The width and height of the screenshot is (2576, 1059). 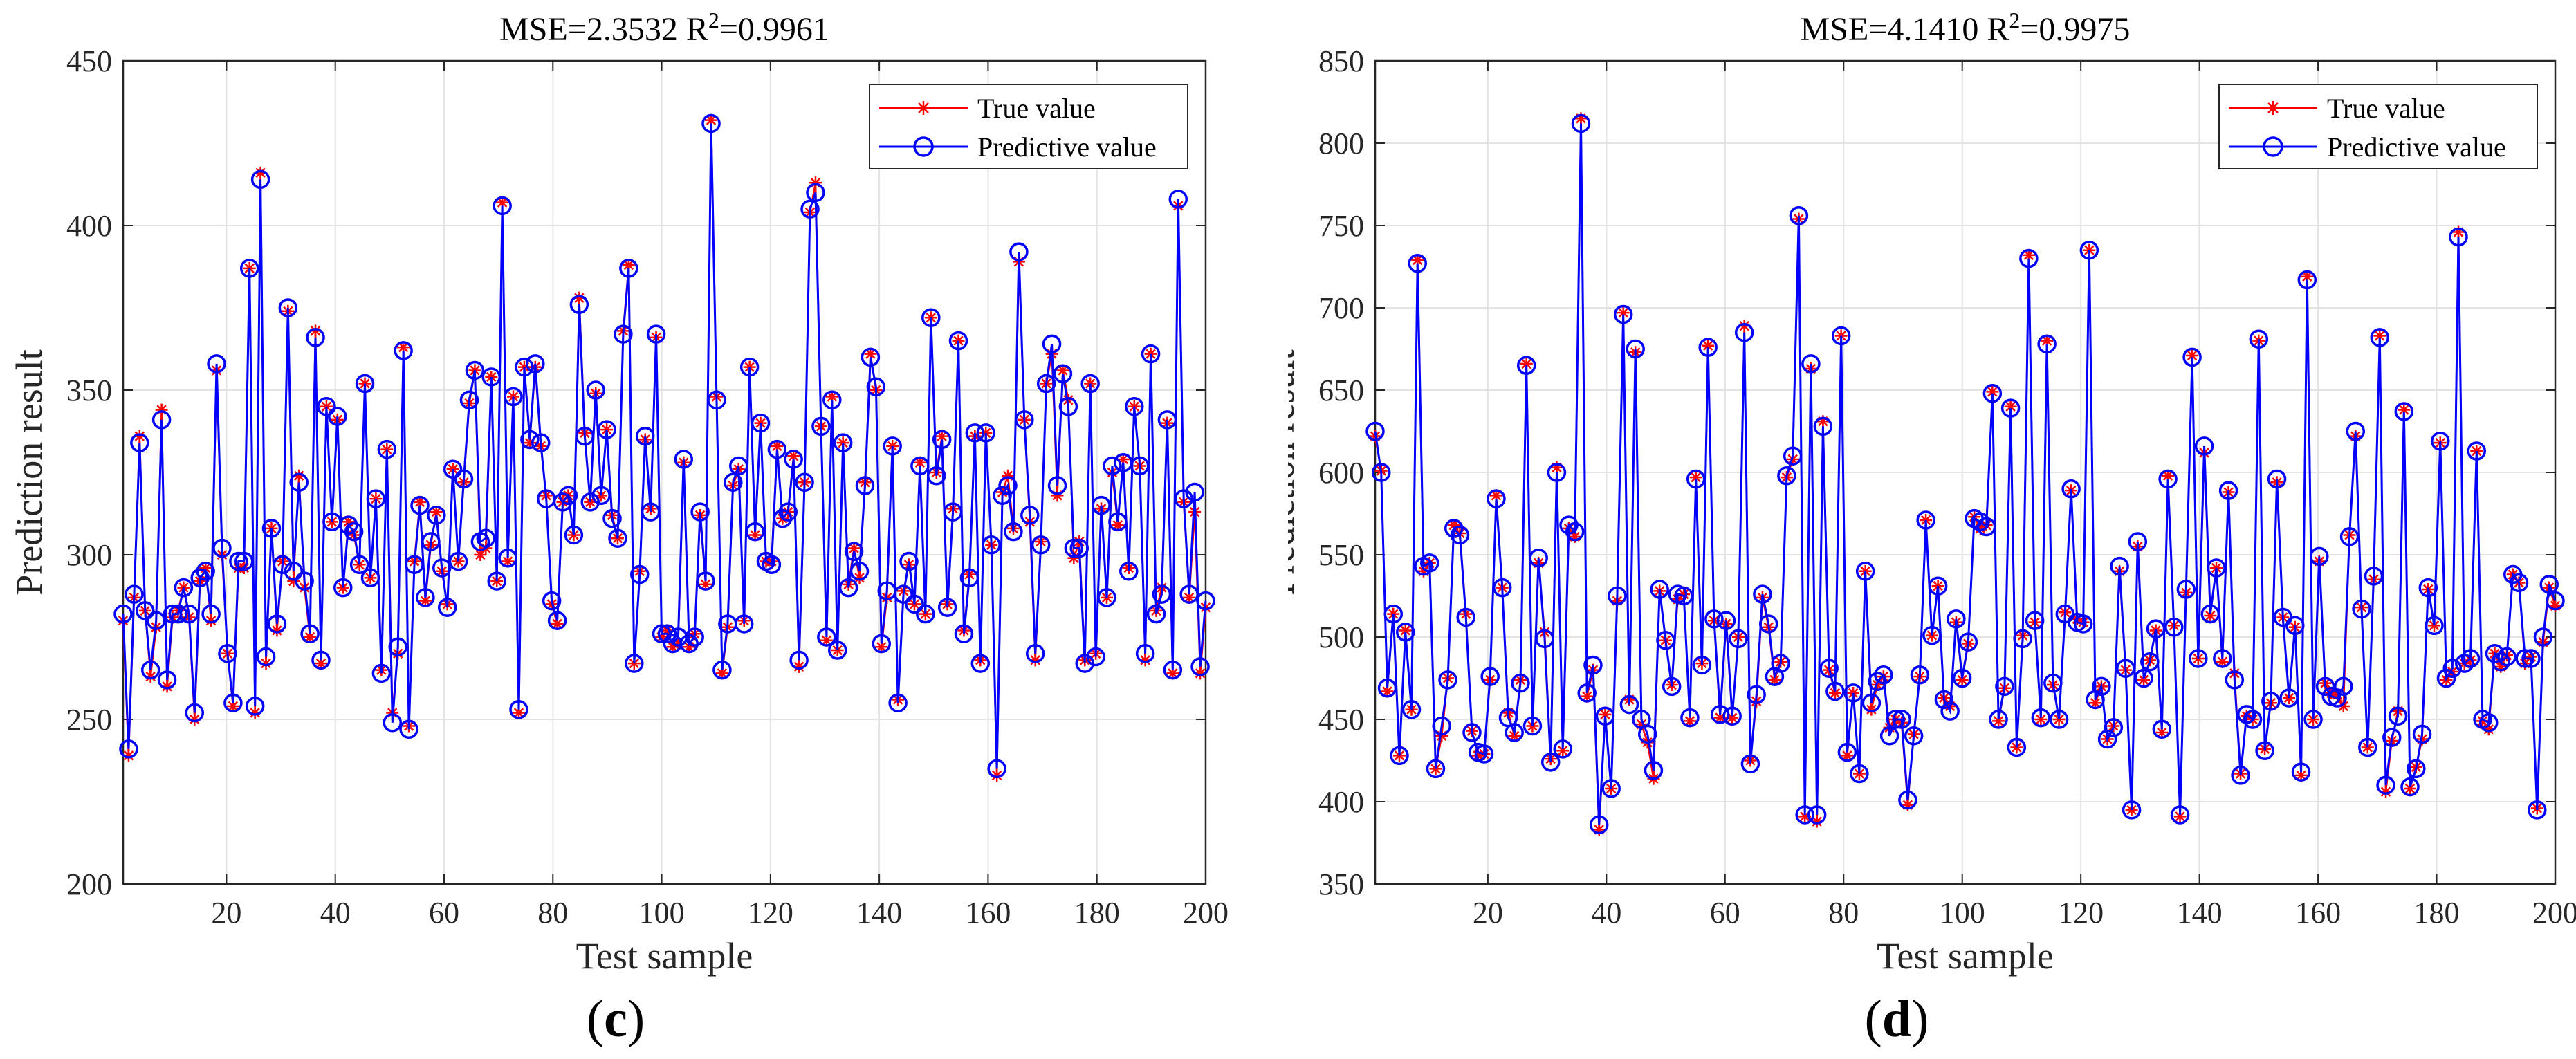 What do you see at coordinates (2437, 913) in the screenshot?
I see `chart-d-x-tick-label: 180` at bounding box center [2437, 913].